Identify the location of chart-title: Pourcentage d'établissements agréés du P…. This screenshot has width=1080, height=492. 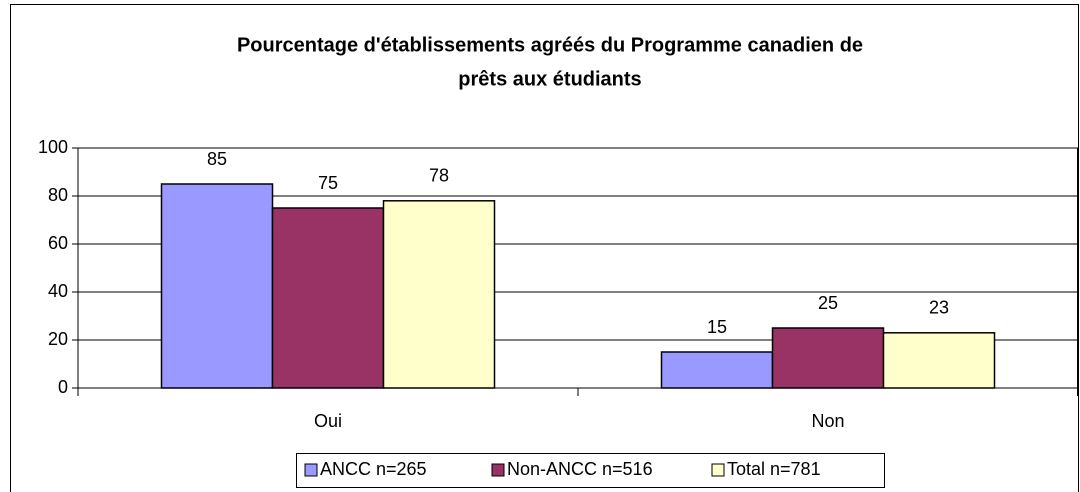
(550, 45).